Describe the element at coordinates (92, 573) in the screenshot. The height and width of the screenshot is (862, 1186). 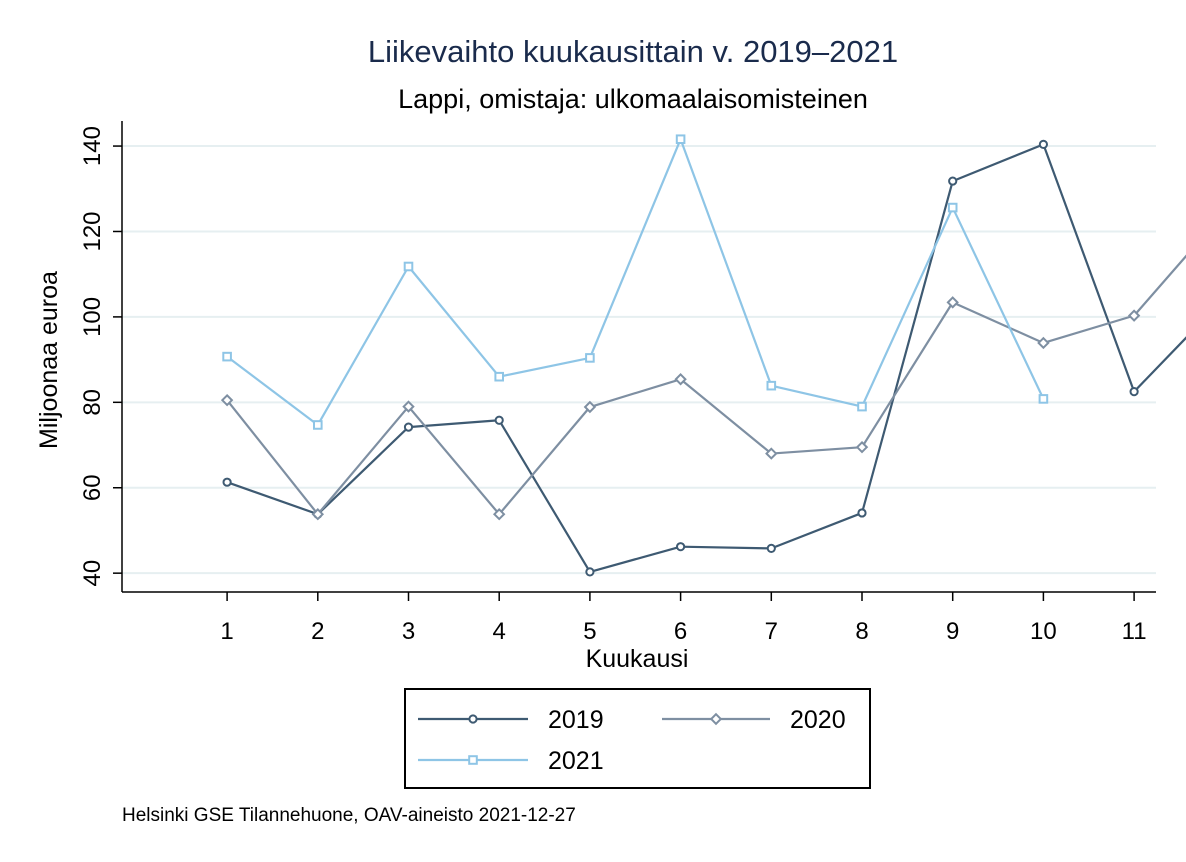
I see `y-tick-label-0: 40` at that location.